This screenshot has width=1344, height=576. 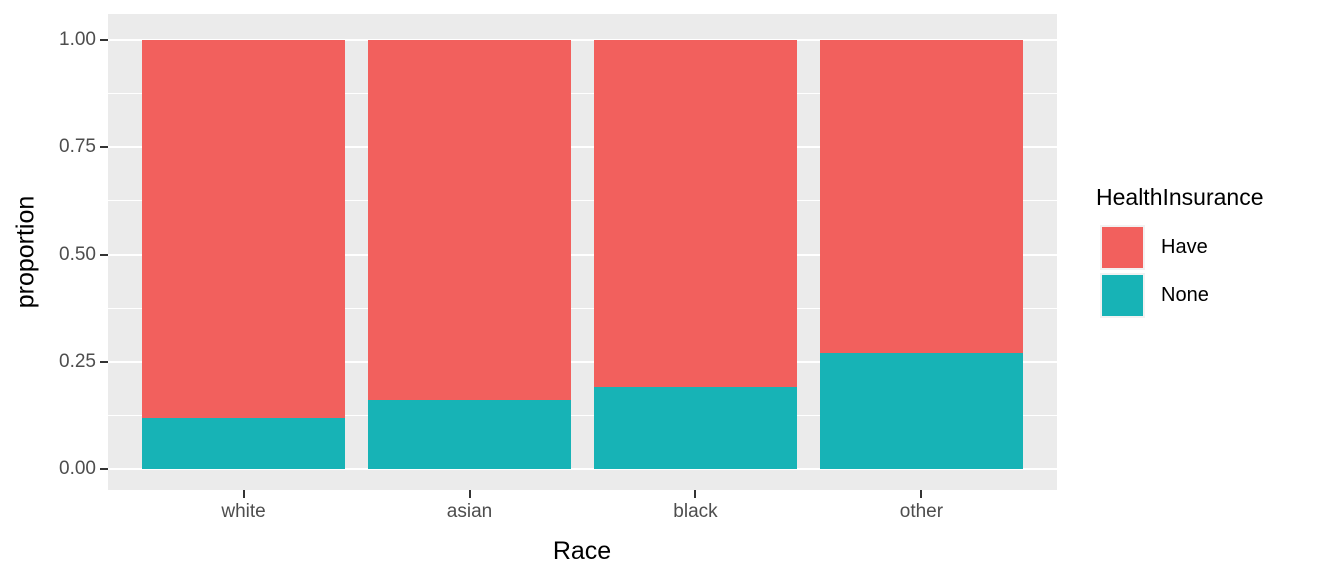 What do you see at coordinates (582, 551) in the screenshot?
I see `x-axis-title: Race` at bounding box center [582, 551].